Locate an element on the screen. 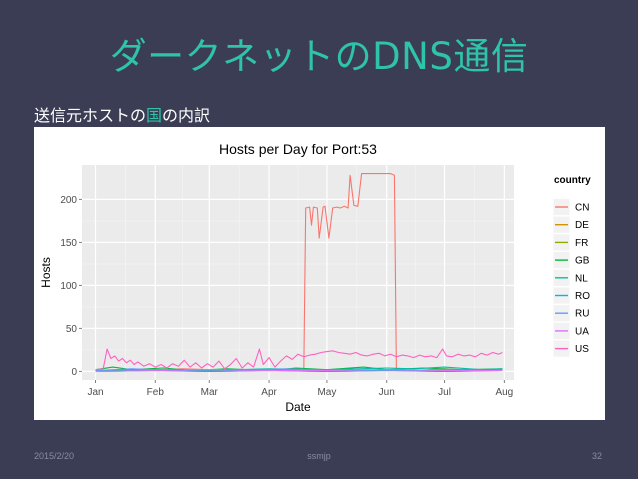 The height and width of the screenshot is (479, 638). subtitle-prefix: 送信元ホストの is located at coordinates (90, 115).